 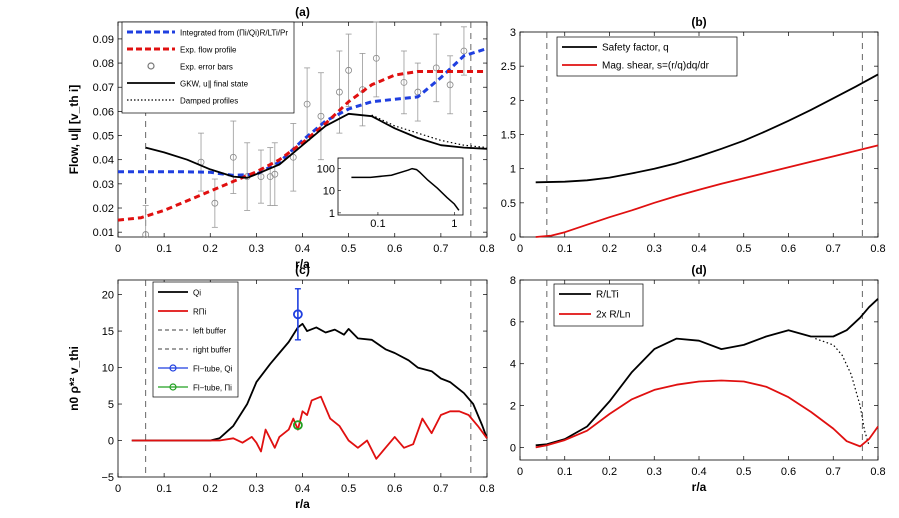 I want to click on y-tick-label: 0.03, so click(x=103, y=185).